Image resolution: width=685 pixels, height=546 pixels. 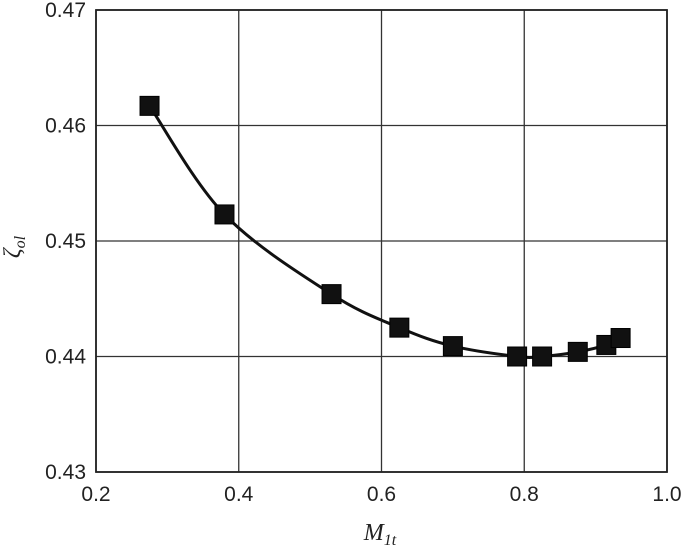 What do you see at coordinates (666, 494) in the screenshot?
I see `x-tick-label-4: 1.0` at bounding box center [666, 494].